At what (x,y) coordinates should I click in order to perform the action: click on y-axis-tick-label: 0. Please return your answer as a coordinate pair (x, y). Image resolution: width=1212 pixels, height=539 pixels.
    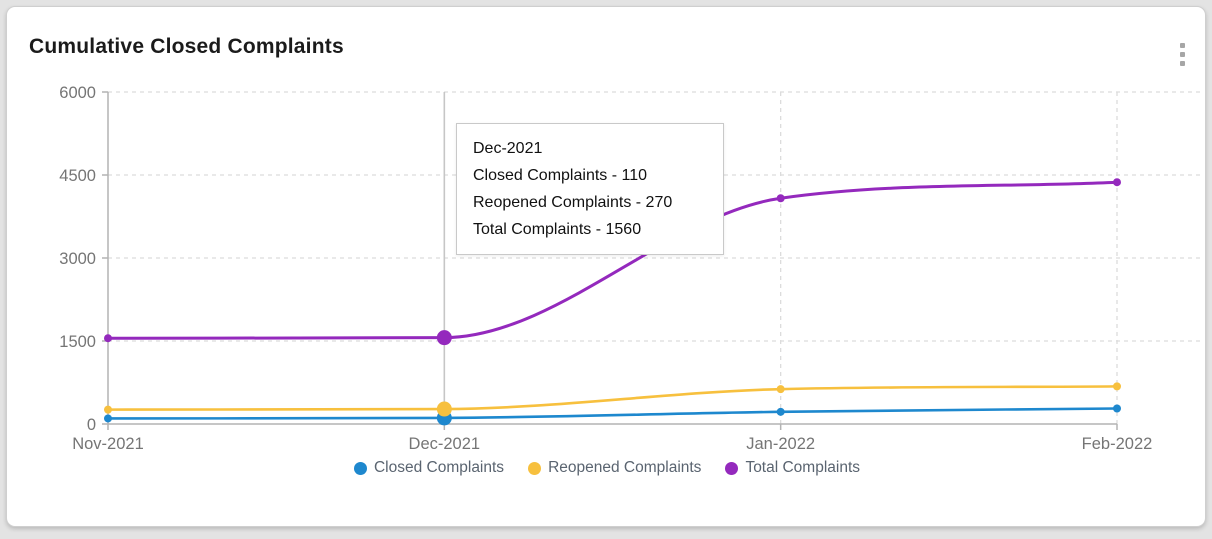
    Looking at the image, I should click on (91, 425).